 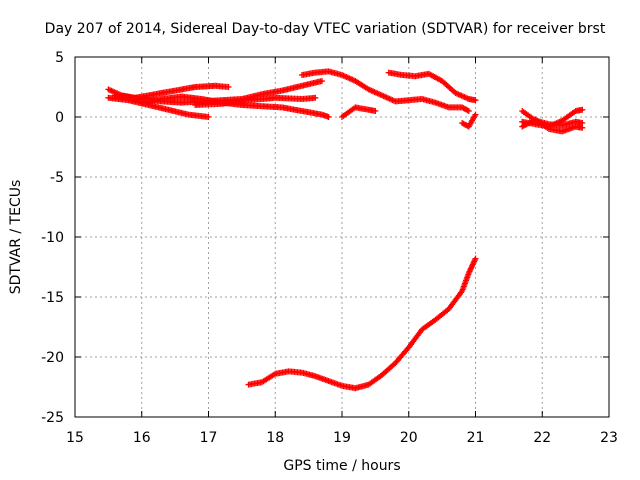 What do you see at coordinates (59, 58) in the screenshot?
I see `y-tick-label: 5` at bounding box center [59, 58].